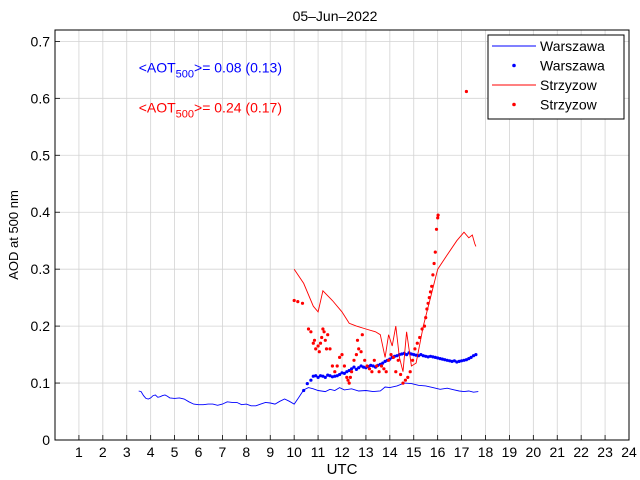  I want to click on y-tick-label: 0.4, so click(41, 212).